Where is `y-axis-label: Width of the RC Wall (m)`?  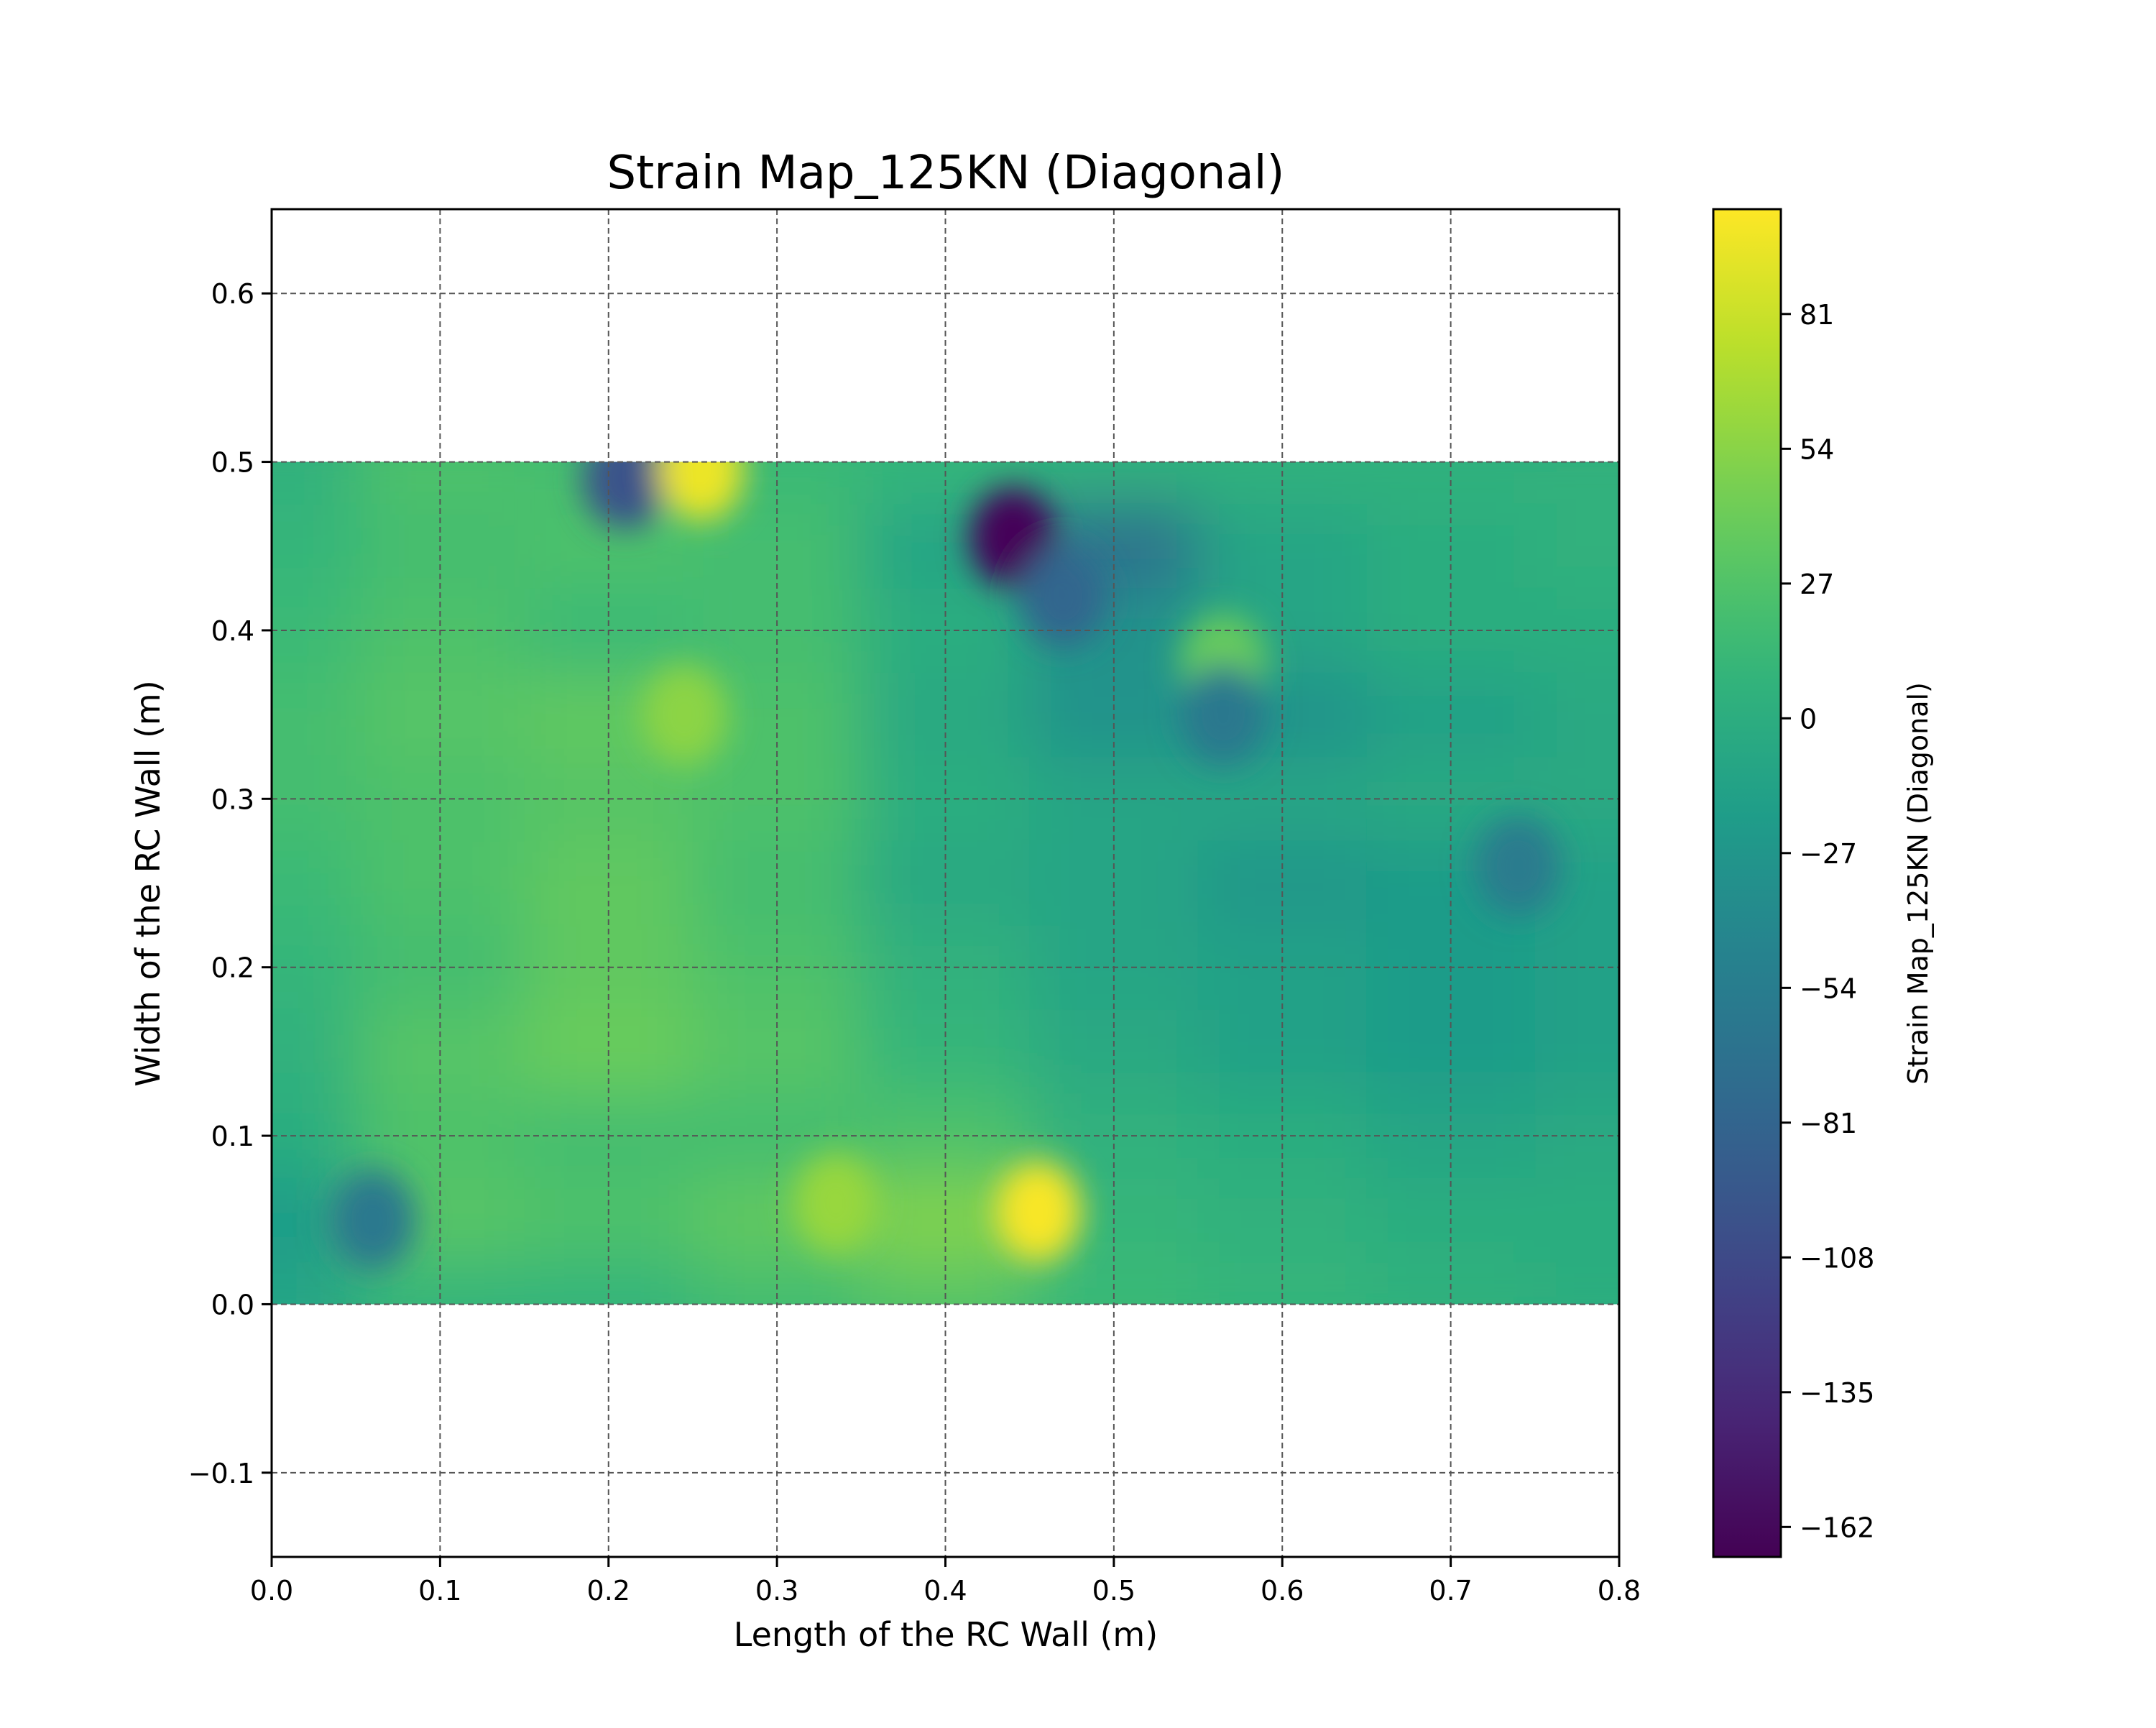
y-axis-label: Width of the RC Wall (m) is located at coordinates (148, 883).